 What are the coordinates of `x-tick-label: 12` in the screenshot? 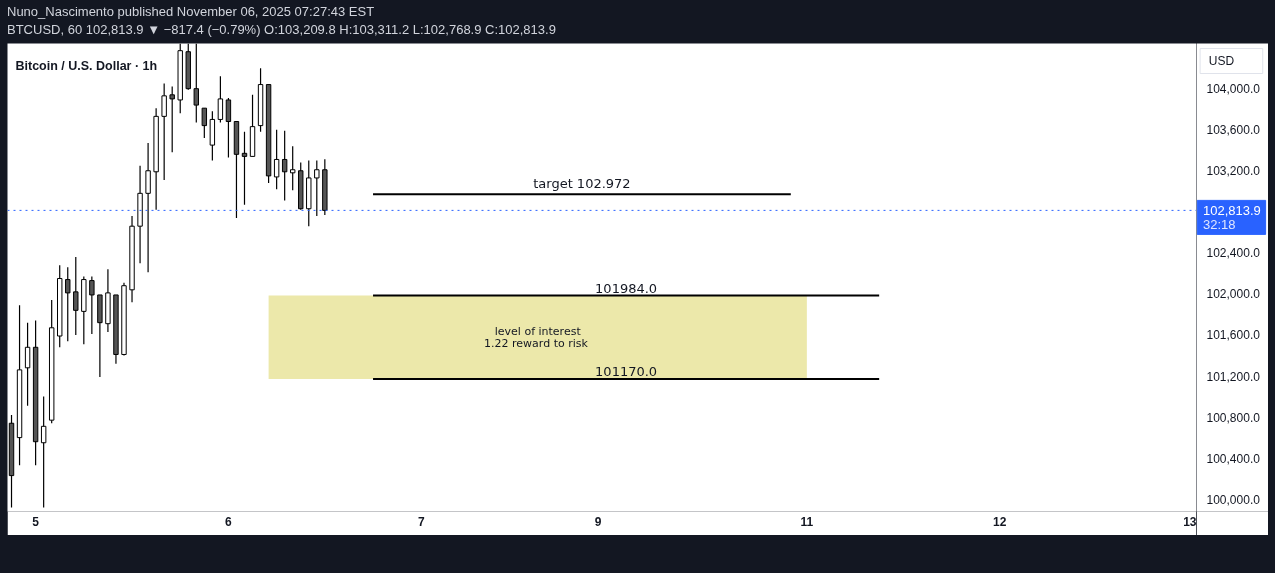 It's located at (1000, 521).